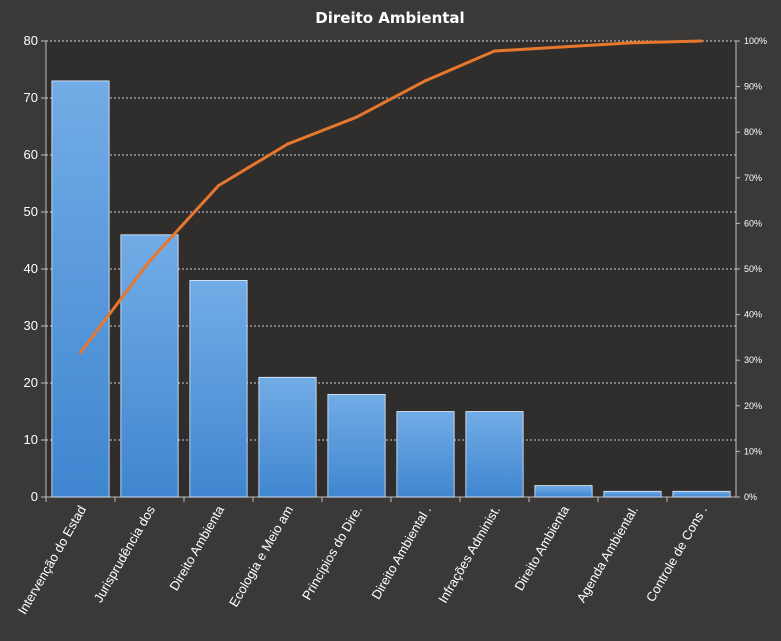 Image resolution: width=781 pixels, height=641 pixels. I want to click on y2-tick-label: 100%, so click(755, 41).